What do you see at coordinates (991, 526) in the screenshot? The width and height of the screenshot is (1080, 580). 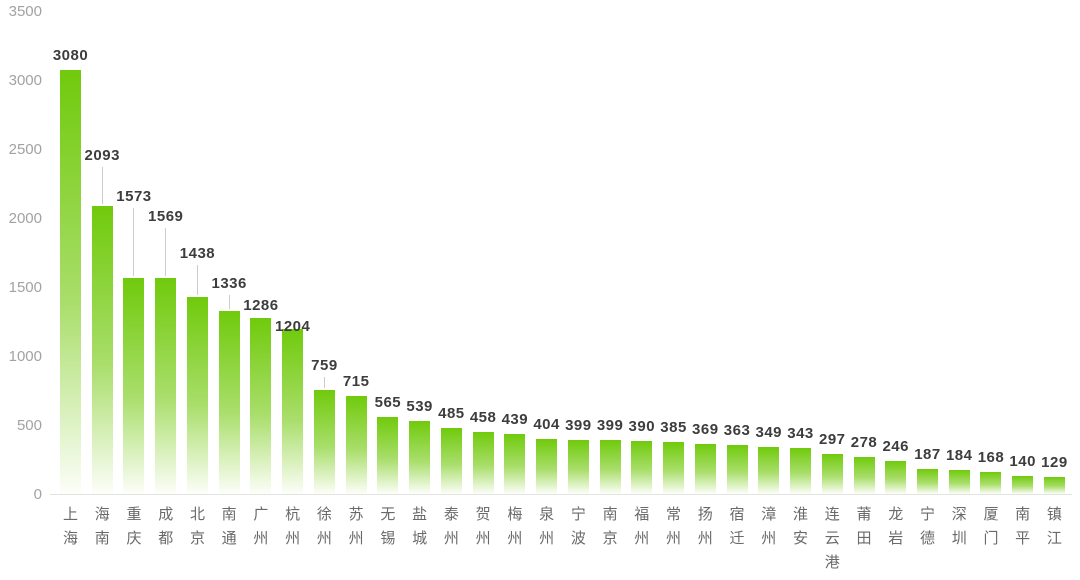 I see `category-label: 厦 门` at bounding box center [991, 526].